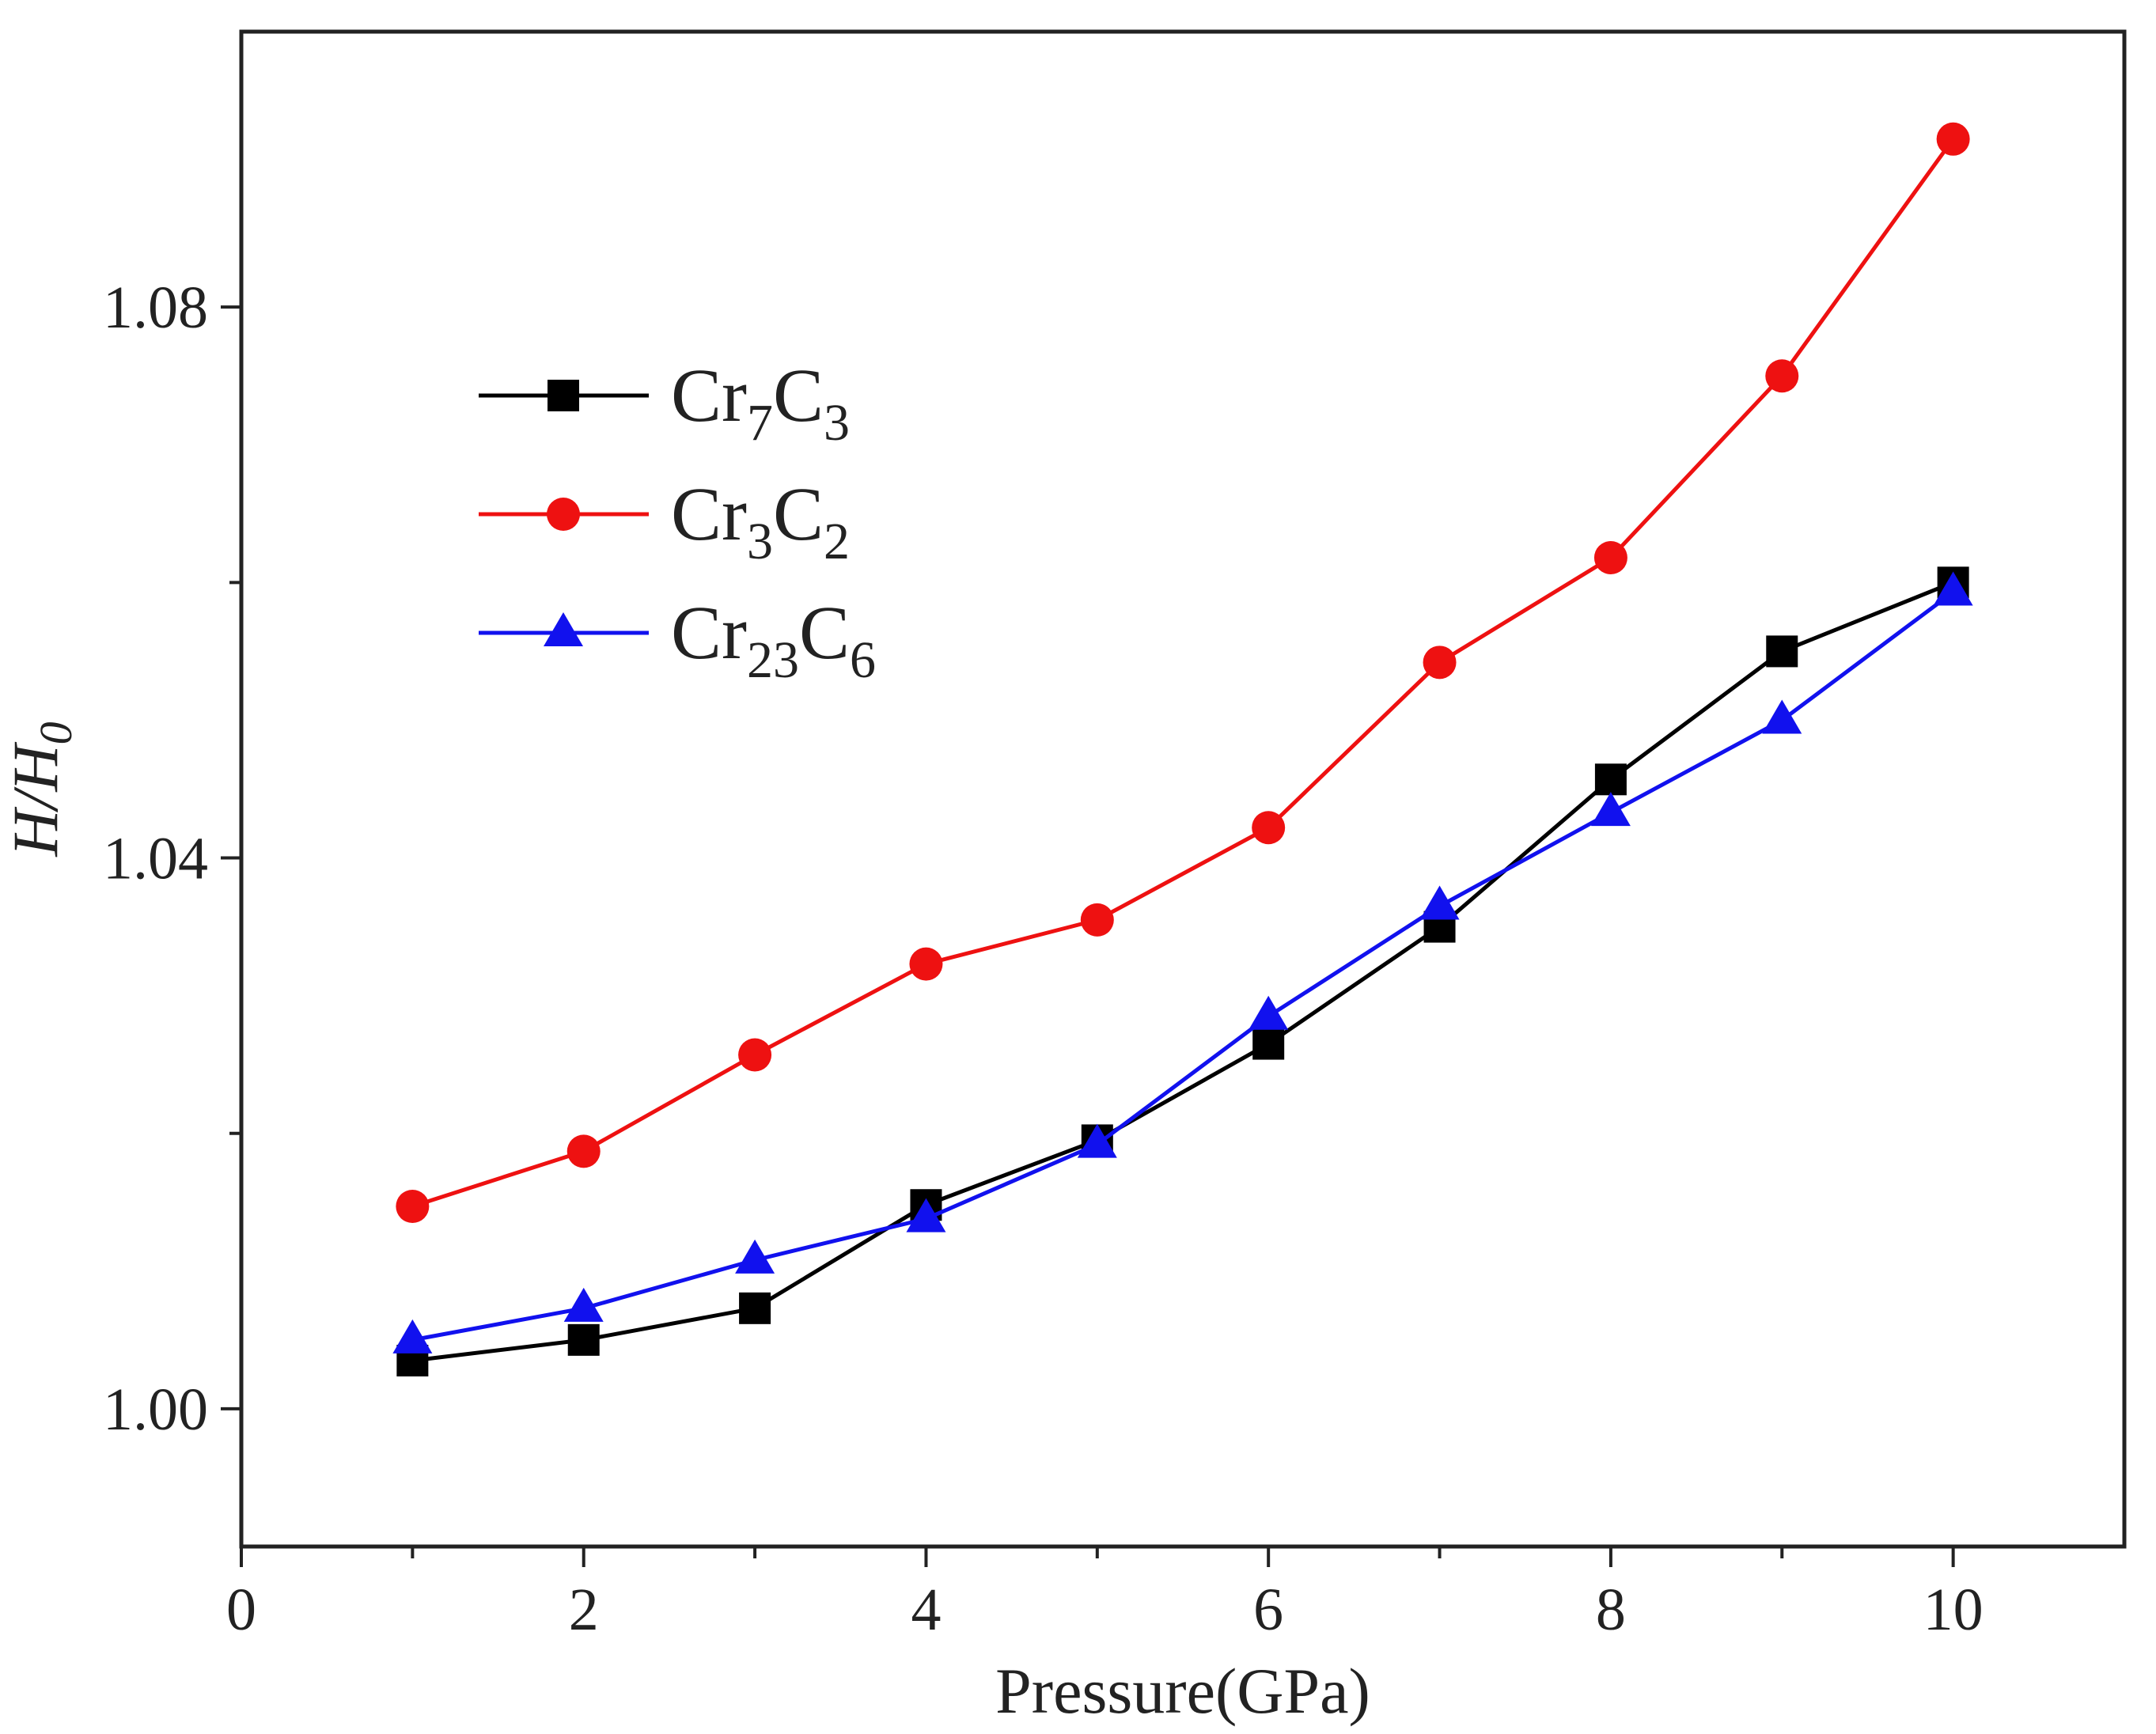  Describe the element at coordinates (155, 307) in the screenshot. I see `y-tick-label: 1.08` at that location.